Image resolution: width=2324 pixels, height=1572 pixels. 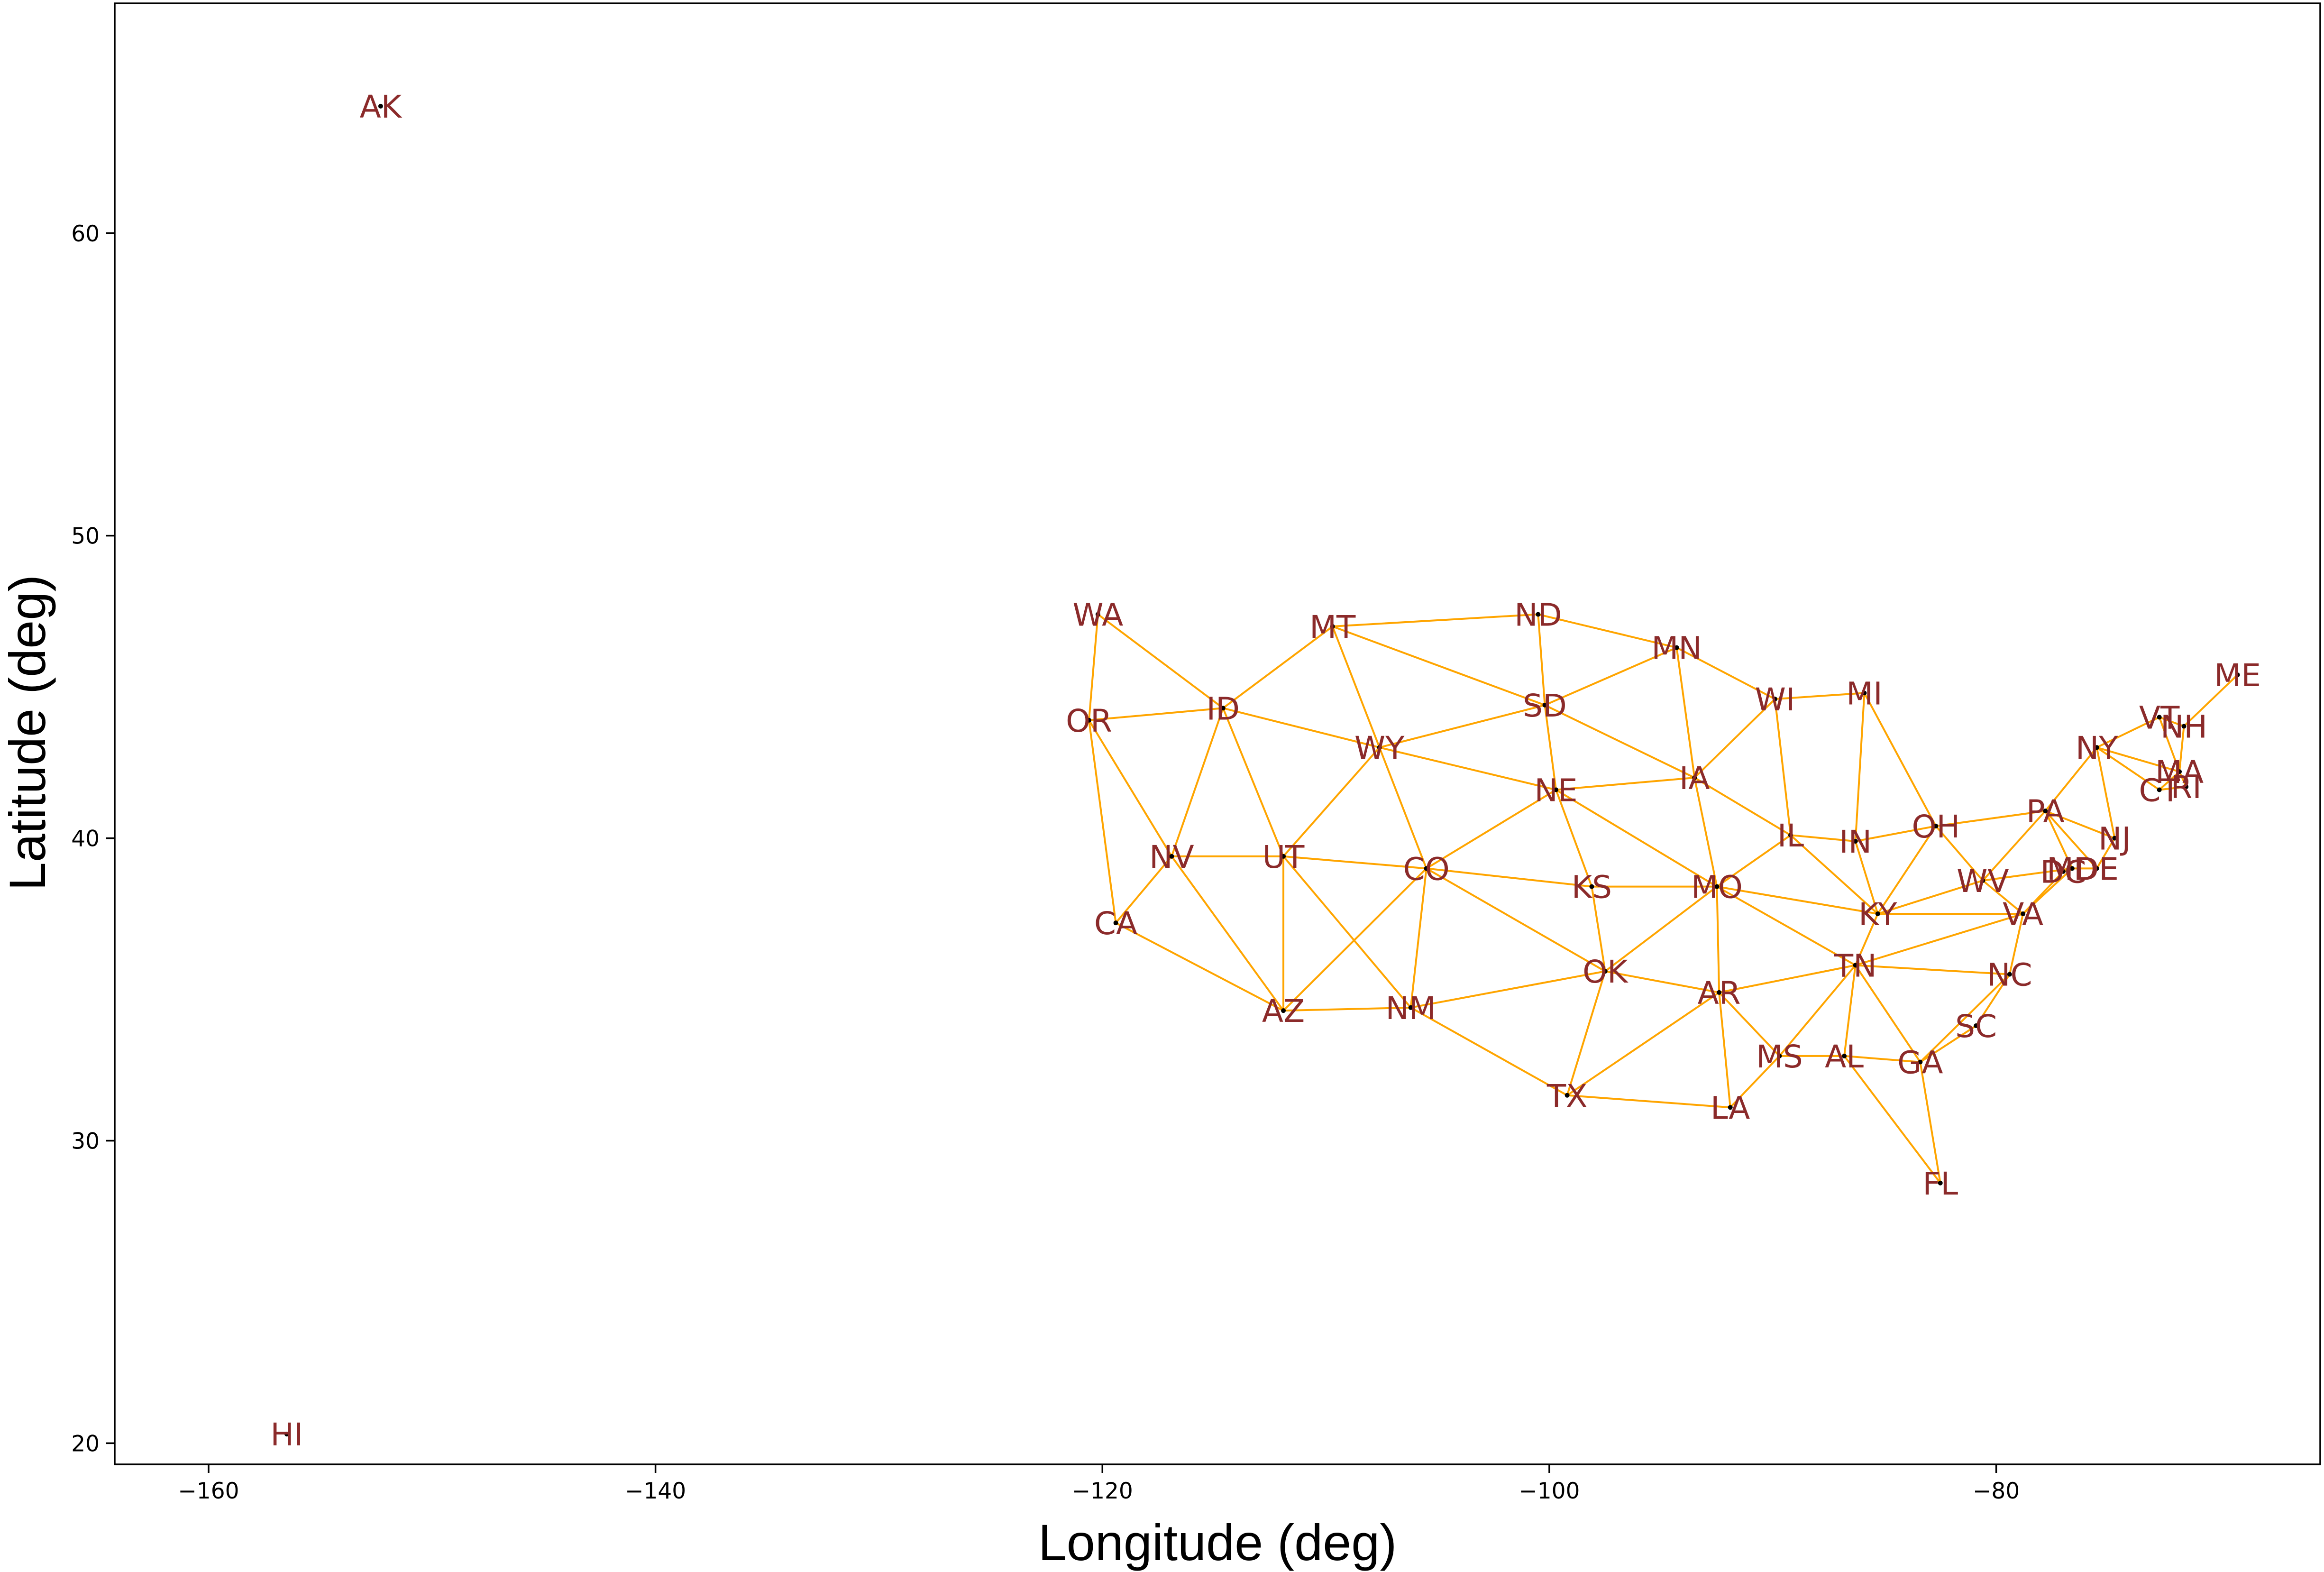 I want to click on point-wa, so click(x=1097, y=614).